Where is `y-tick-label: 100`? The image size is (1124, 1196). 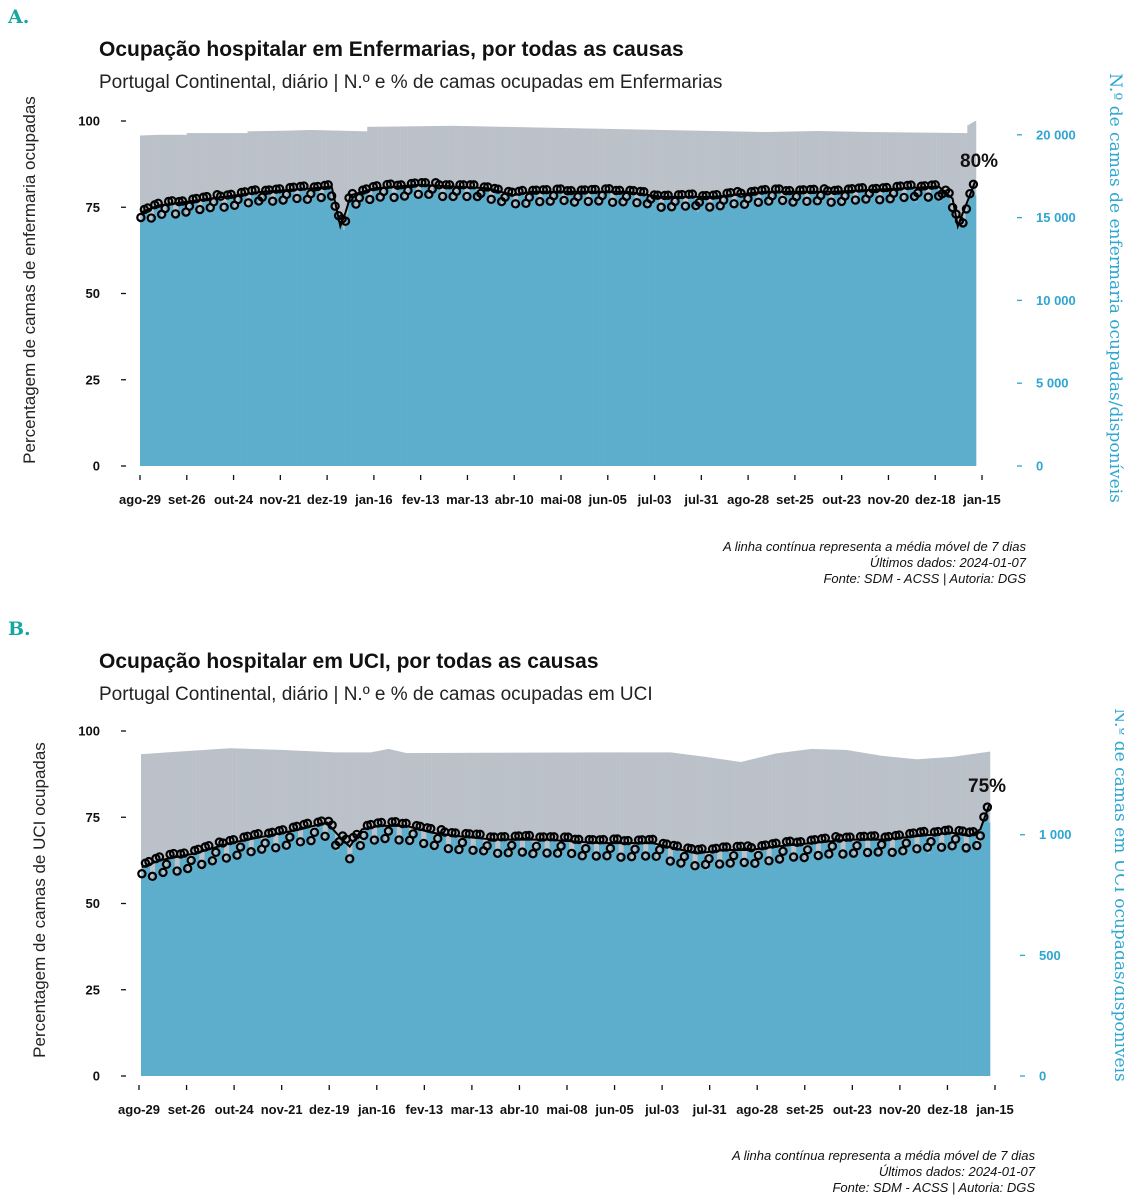
y-tick-label: 100 is located at coordinates (89, 731).